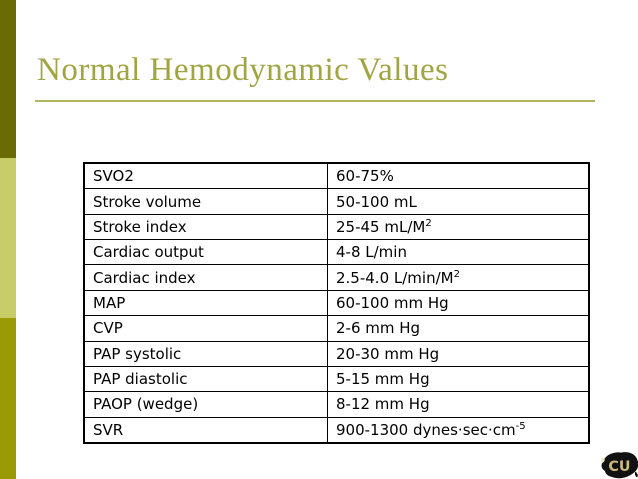 This screenshot has height=479, width=638. I want to click on table-row: Stroke volume 50-100 mL, so click(336, 201).